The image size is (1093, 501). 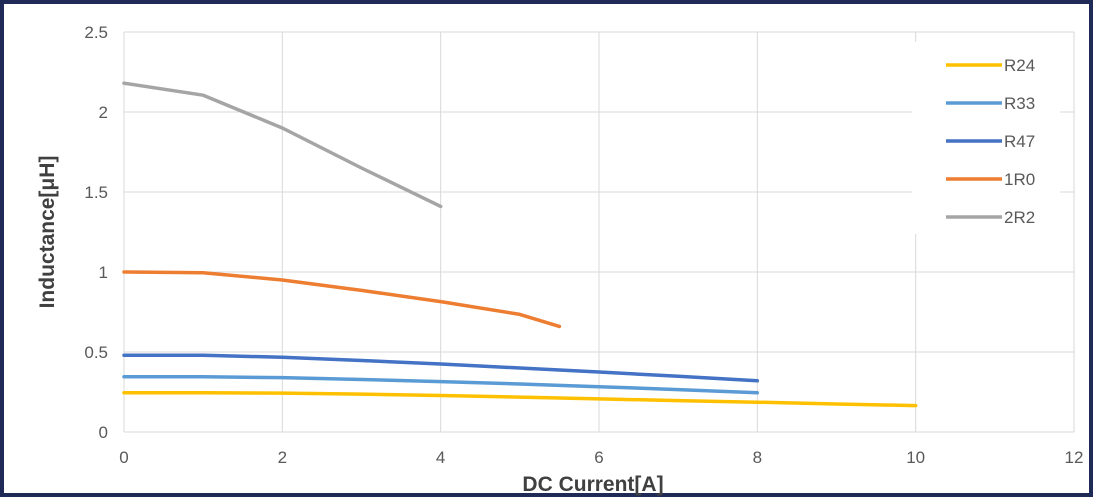 I want to click on legend-label: 1R0, so click(x=1019, y=179).